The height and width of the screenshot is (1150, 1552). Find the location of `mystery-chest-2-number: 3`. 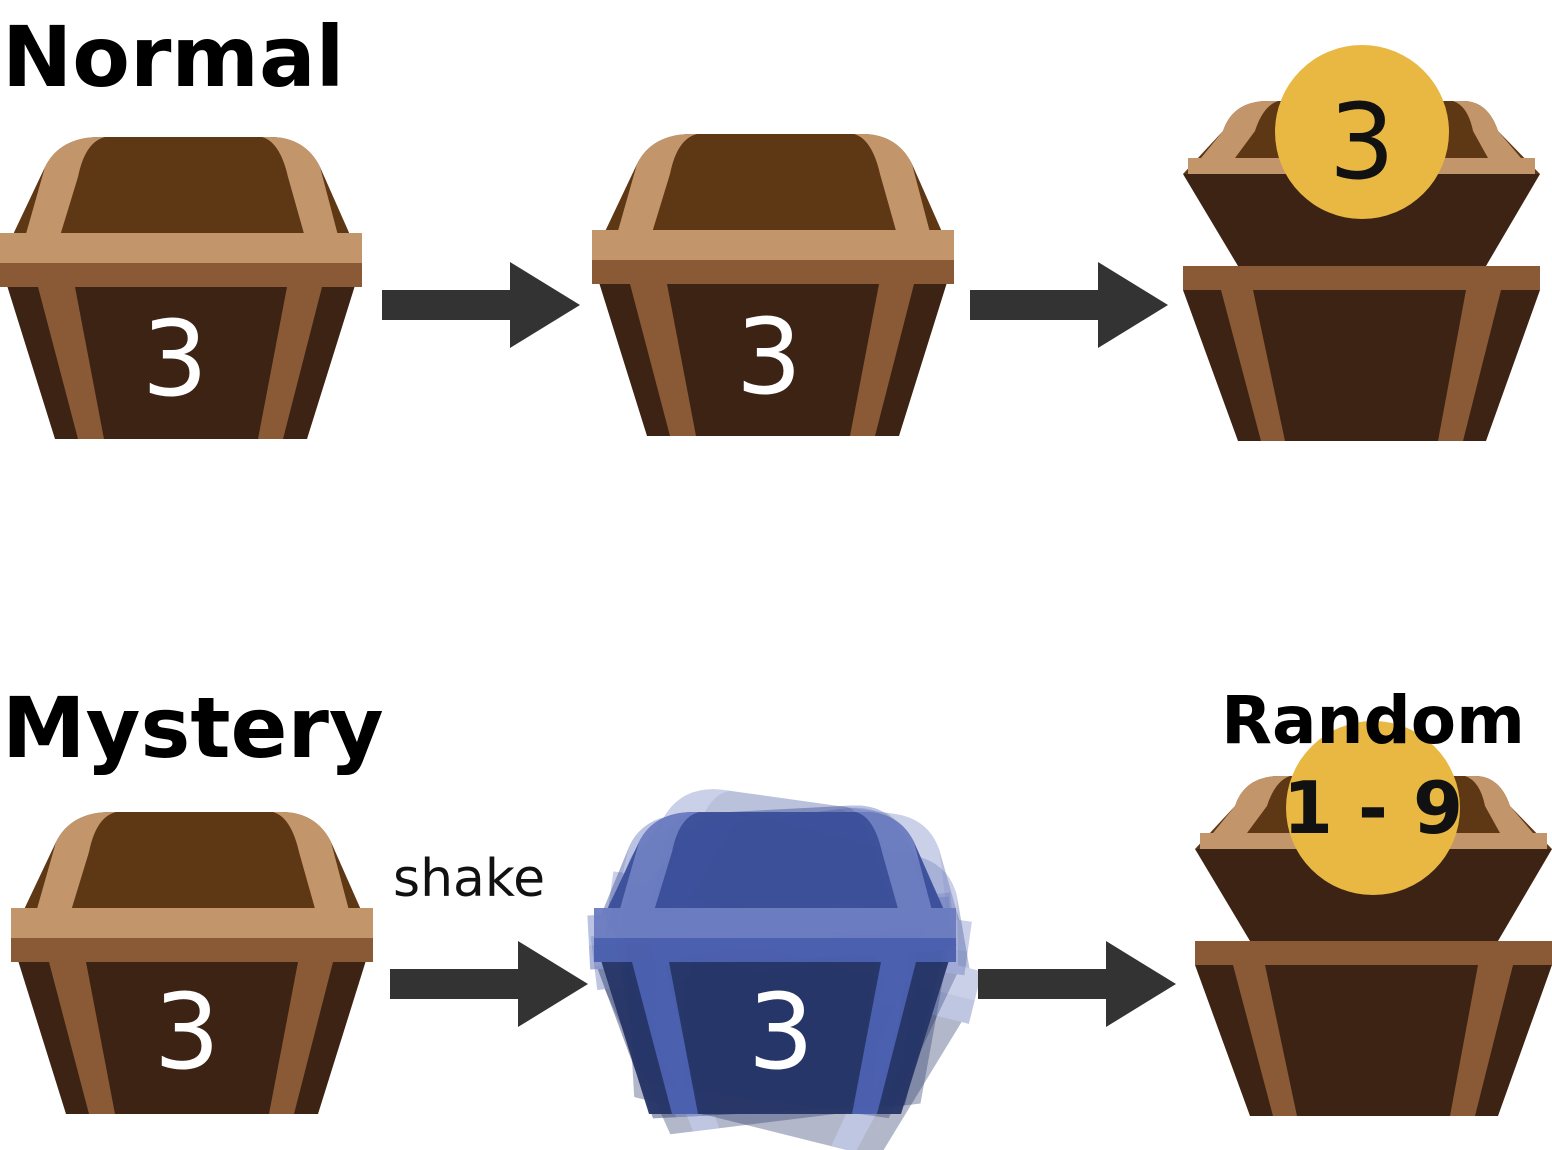

mystery-chest-2-number: 3 is located at coordinates (781, 1032).